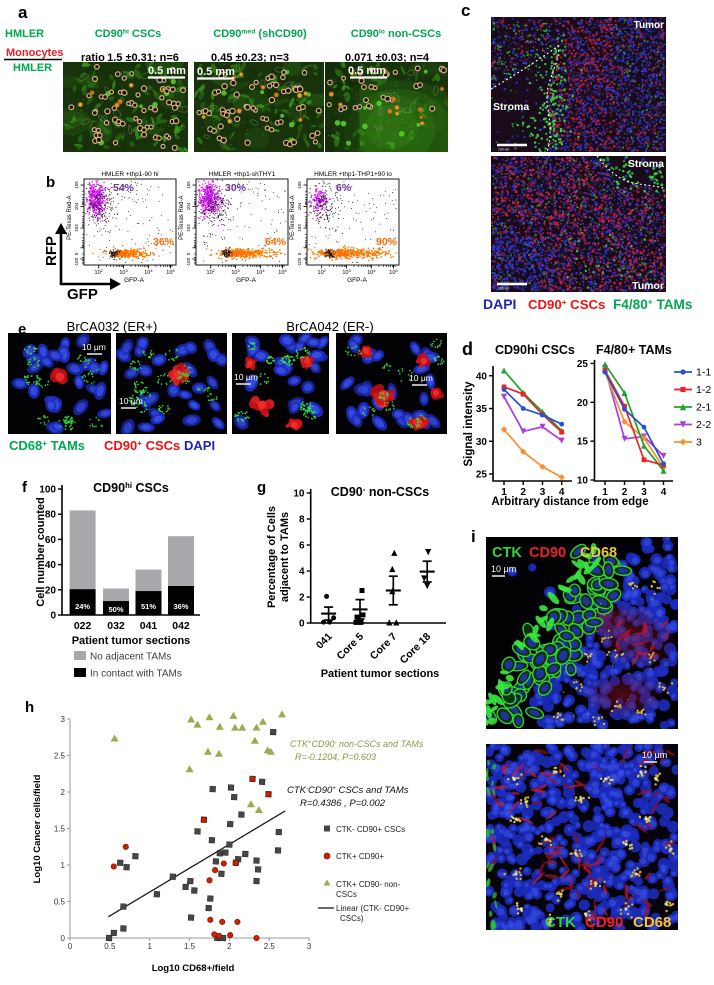  I want to click on svg-text: ratio, so click(93, 58).